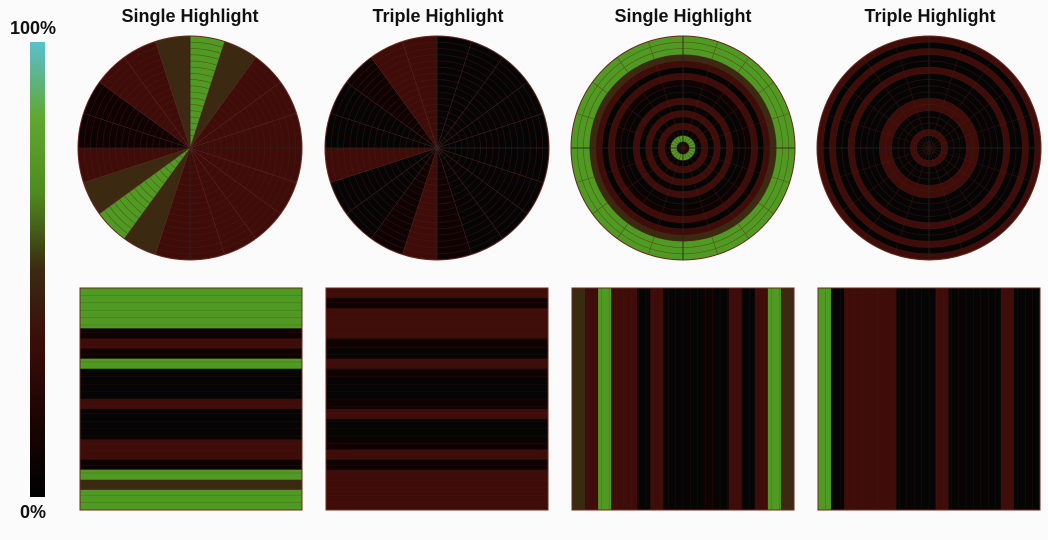 This screenshot has width=1048, height=540. What do you see at coordinates (33, 512) in the screenshot?
I see `colorbar-min-label: 0%` at bounding box center [33, 512].